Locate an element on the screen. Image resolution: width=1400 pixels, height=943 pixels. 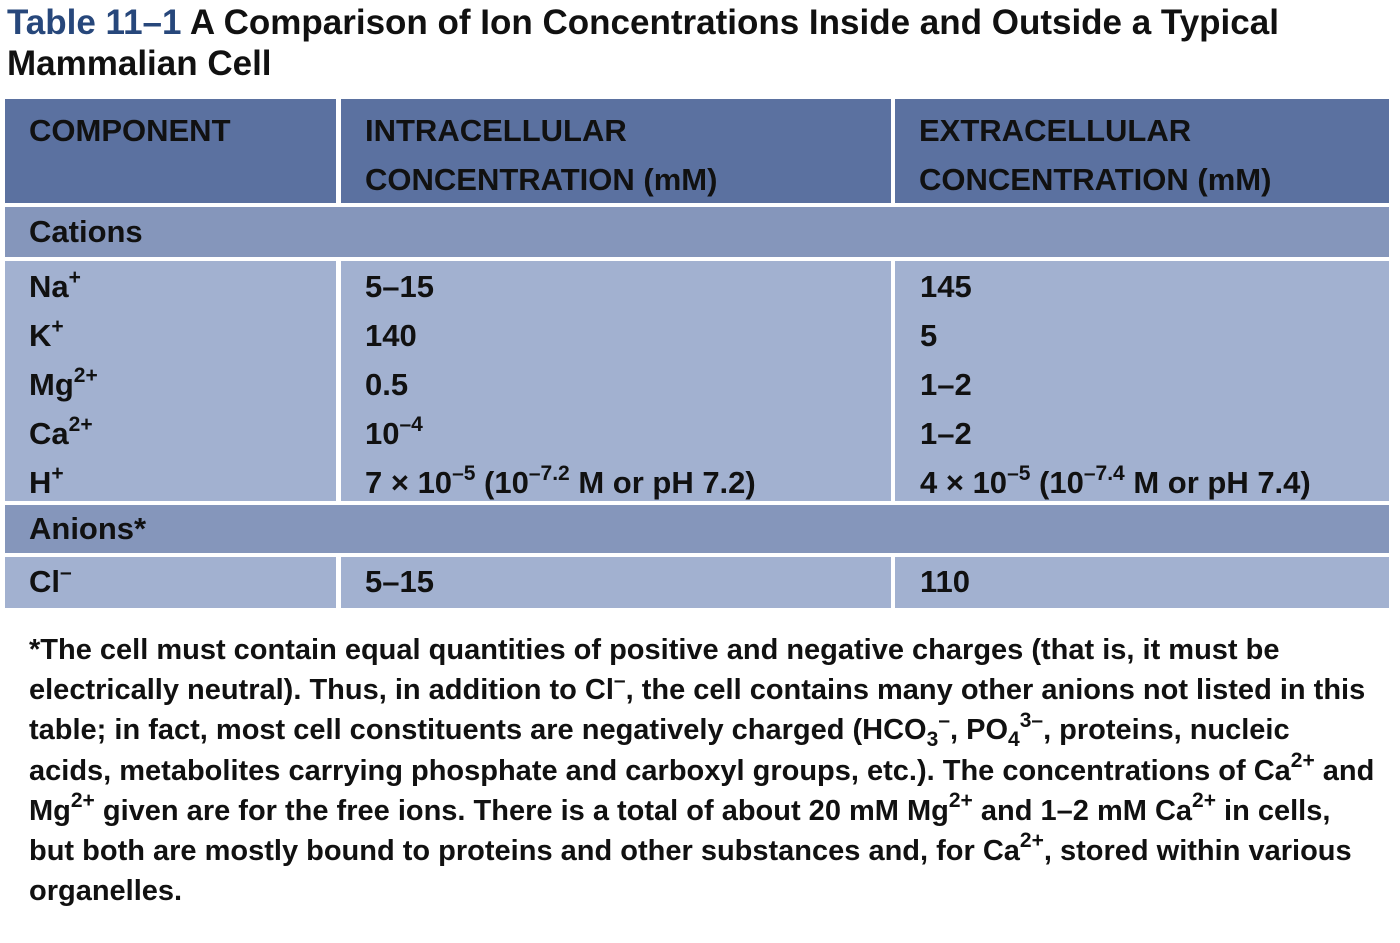
footnote-text: , stored within various organelles. is located at coordinates (690, 871).